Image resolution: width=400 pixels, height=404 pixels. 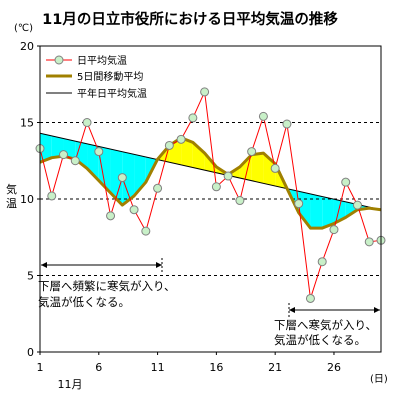 I want to click on annotation-2-arrowhead-left, so click(x=292, y=310).